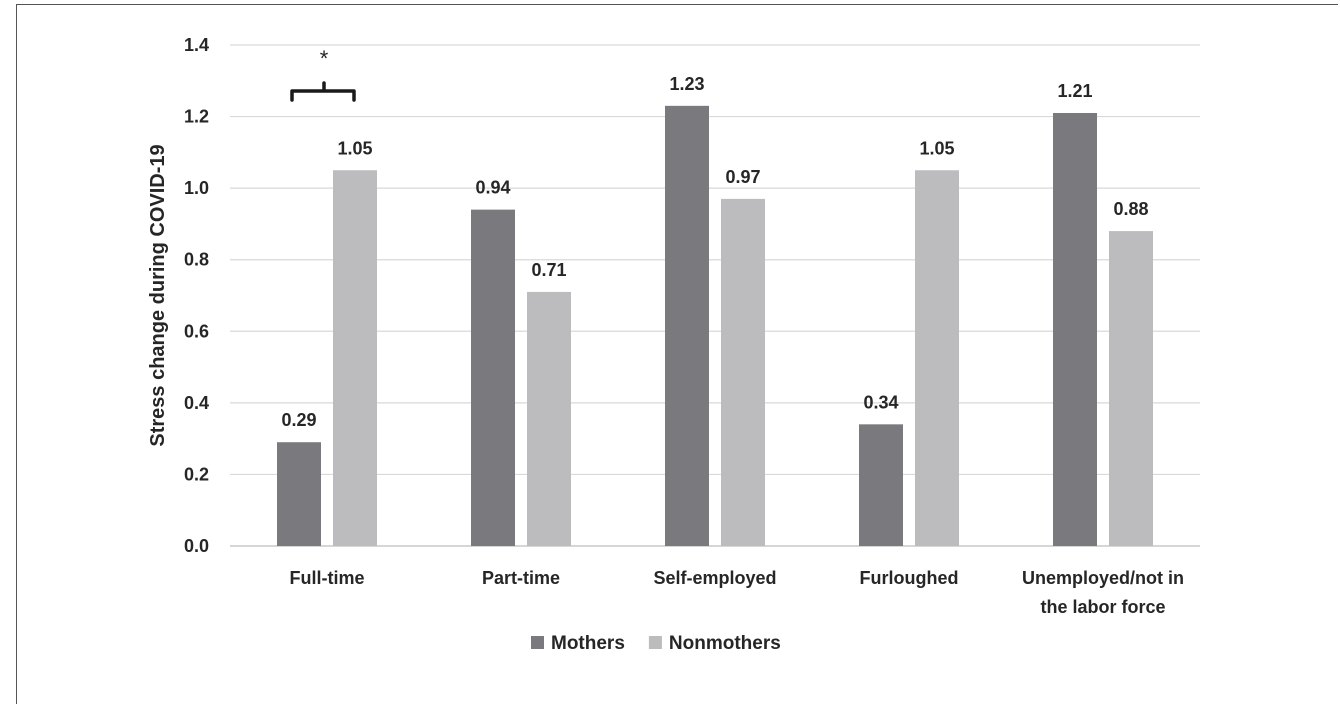 This screenshot has width=1340, height=704. What do you see at coordinates (298, 420) in the screenshot?
I see `data-label: 0.29` at bounding box center [298, 420].